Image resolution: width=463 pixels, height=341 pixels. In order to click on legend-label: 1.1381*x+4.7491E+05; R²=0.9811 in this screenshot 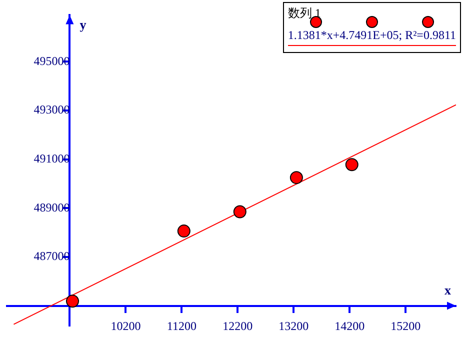, I will do `click(372, 35)`.